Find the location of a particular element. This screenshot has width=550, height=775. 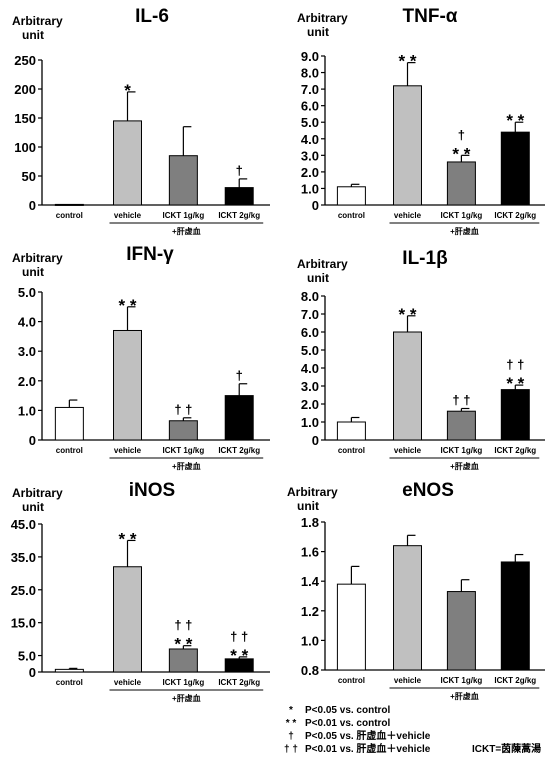

y-tick-label: 8.0 is located at coordinates (310, 296).